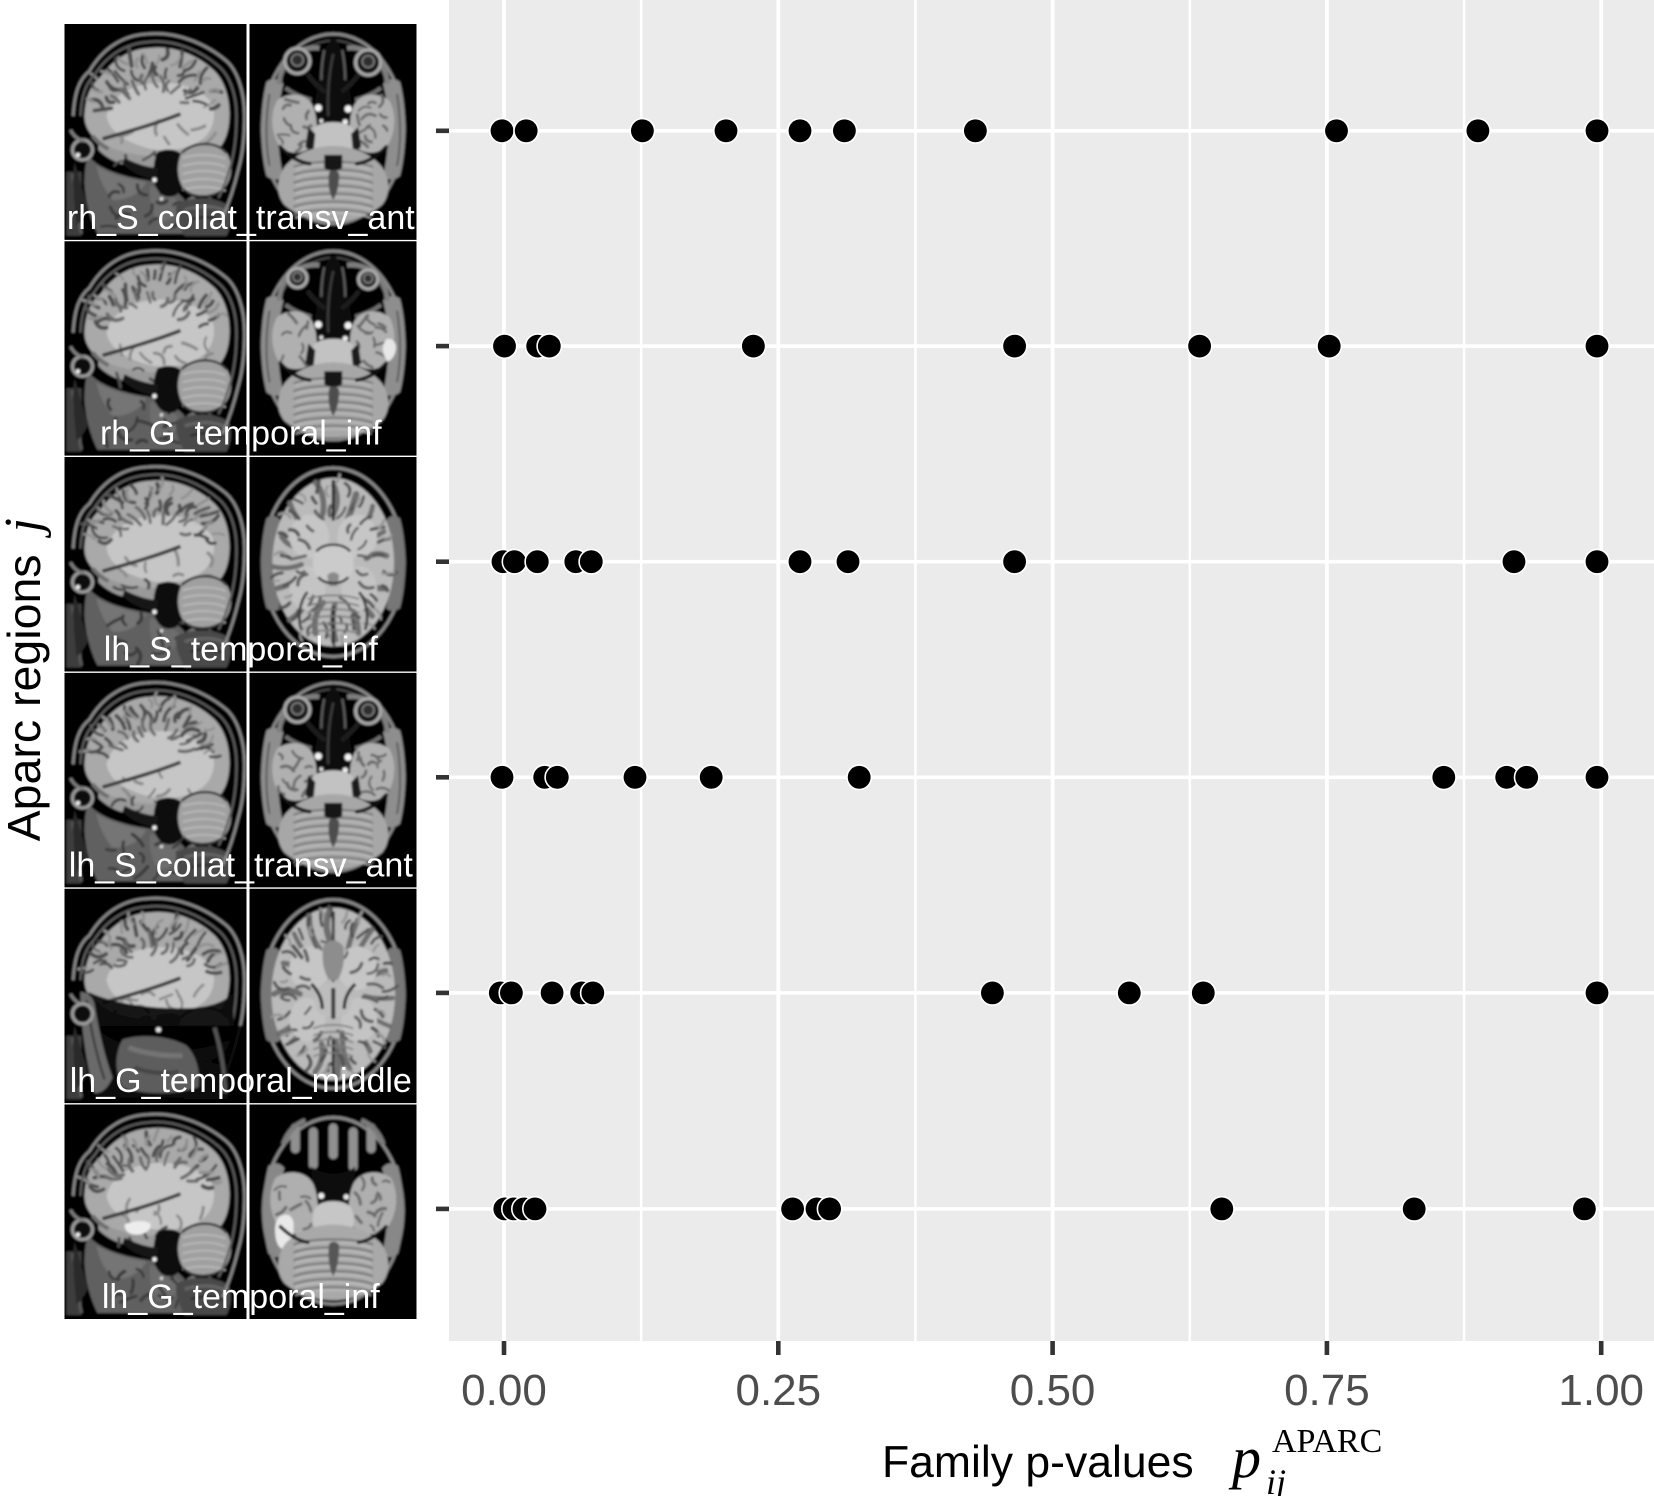 This screenshot has height=1501, width=1654. What do you see at coordinates (1327, 1390) in the screenshot?
I see `svg-text: 0.75` at bounding box center [1327, 1390].